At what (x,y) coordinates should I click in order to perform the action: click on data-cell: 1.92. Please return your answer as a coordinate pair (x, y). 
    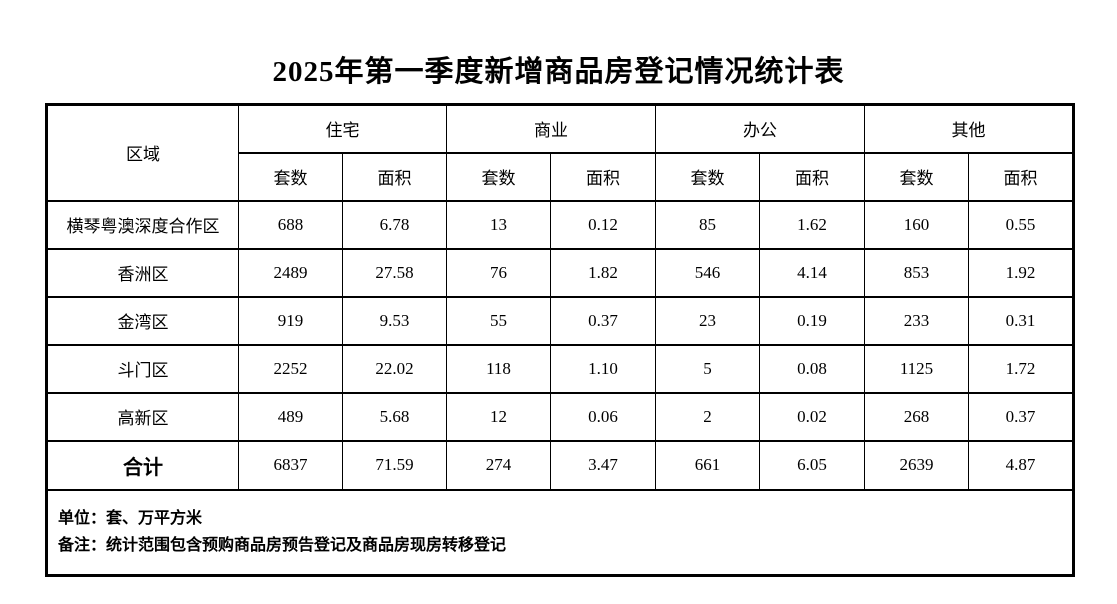
    Looking at the image, I should click on (1021, 272).